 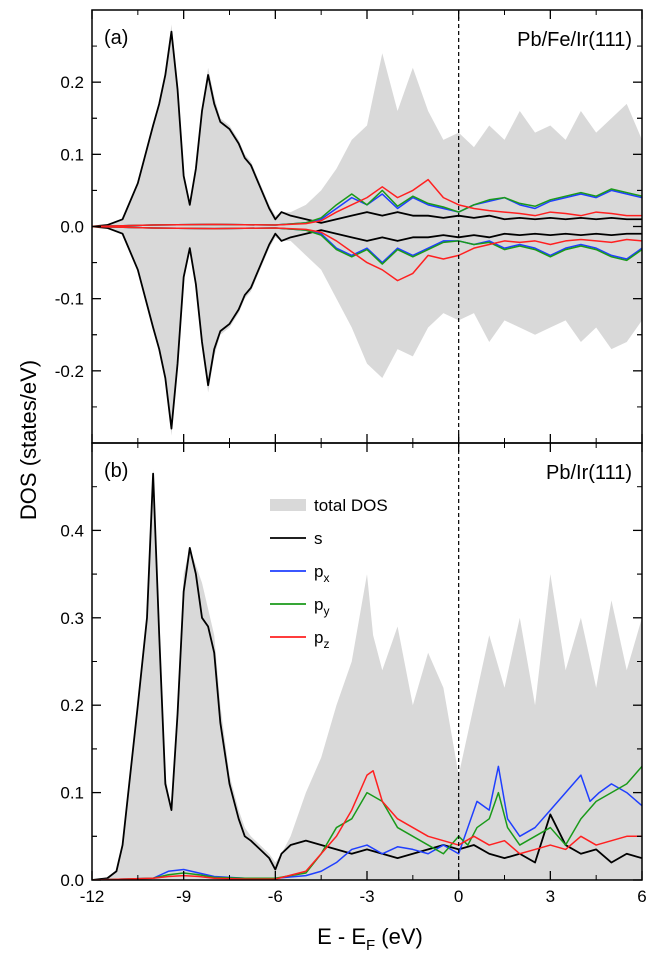 What do you see at coordinates (641, 896) in the screenshot?
I see `x-tick-label: 6` at bounding box center [641, 896].